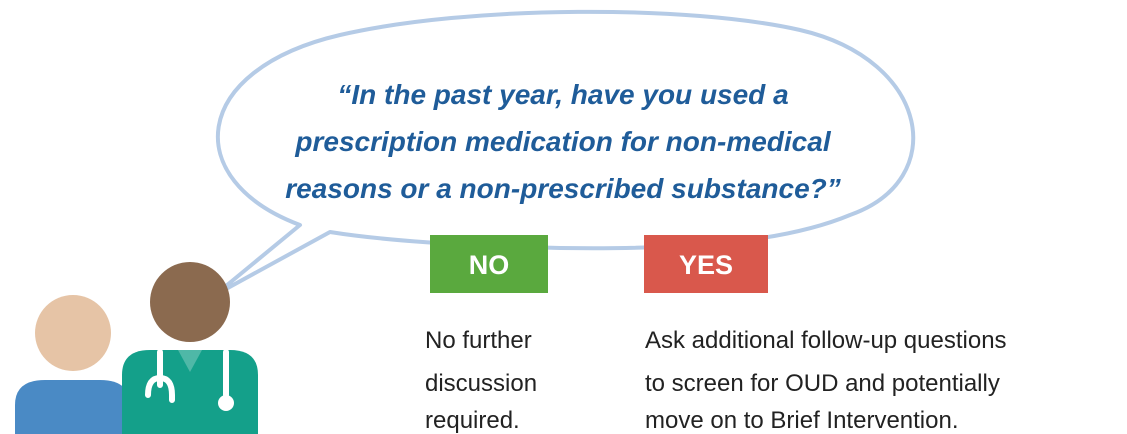 Image resolution: width=1127 pixels, height=434 pixels. I want to click on patient-icon, so click(72, 364).